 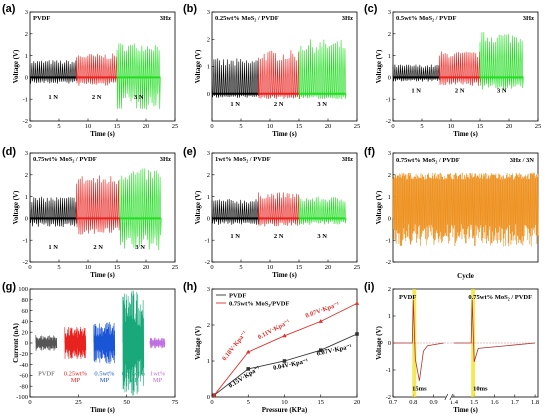 What do you see at coordinates (369, 152) in the screenshot?
I see `panel-label: (f)` at bounding box center [369, 152].